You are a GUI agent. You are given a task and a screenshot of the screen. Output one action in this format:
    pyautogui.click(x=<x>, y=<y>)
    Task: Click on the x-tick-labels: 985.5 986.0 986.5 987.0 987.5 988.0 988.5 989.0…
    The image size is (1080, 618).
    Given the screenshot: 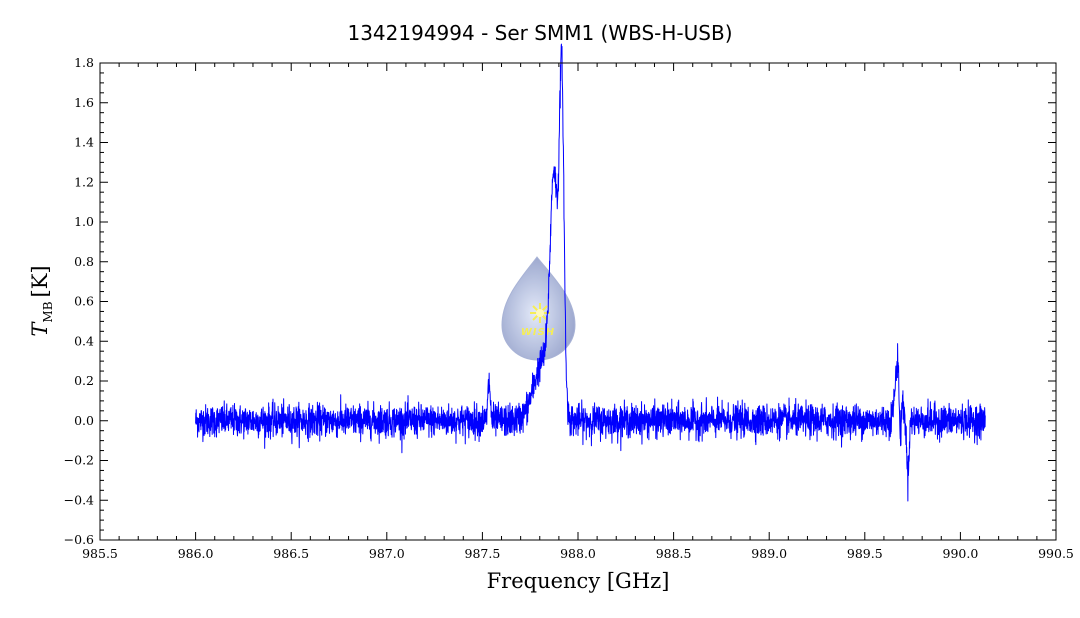 What is the action you would take?
    pyautogui.click(x=578, y=553)
    